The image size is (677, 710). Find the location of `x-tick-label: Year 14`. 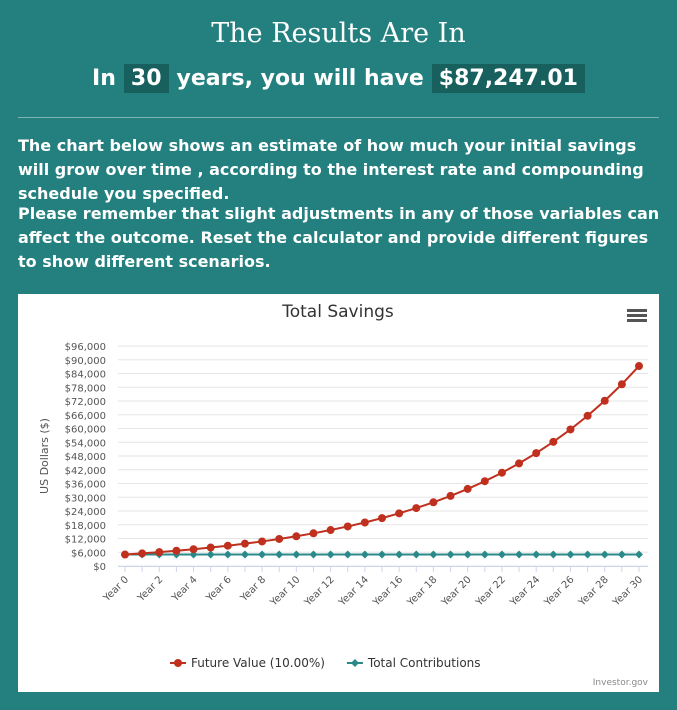

x-tick-label: Year 14 is located at coordinates (353, 591).